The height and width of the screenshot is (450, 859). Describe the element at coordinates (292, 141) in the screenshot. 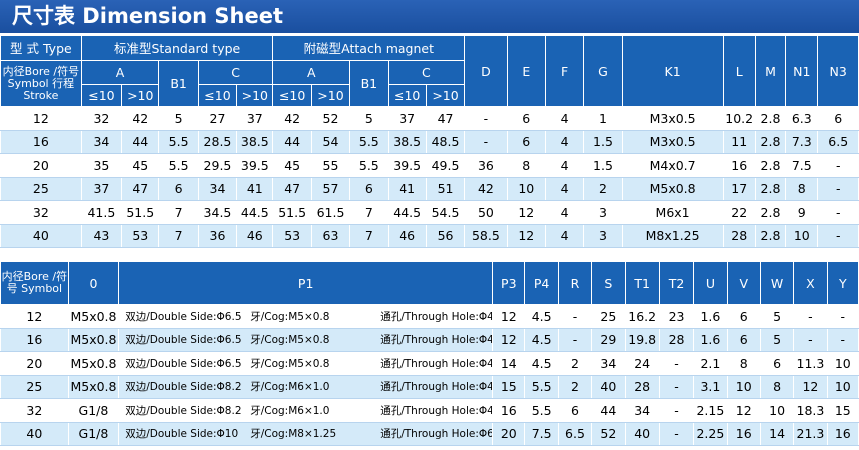

I see `table-cell: 44` at that location.